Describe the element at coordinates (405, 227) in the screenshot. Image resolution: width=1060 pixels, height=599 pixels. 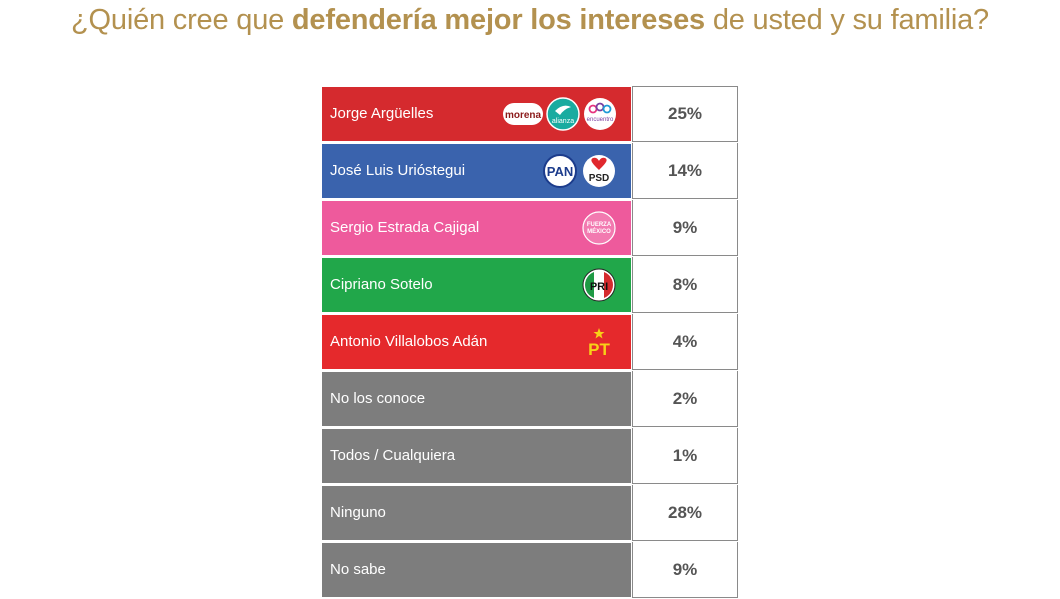
I see `candidate-label: Sergio Estrada Cajigal` at that location.